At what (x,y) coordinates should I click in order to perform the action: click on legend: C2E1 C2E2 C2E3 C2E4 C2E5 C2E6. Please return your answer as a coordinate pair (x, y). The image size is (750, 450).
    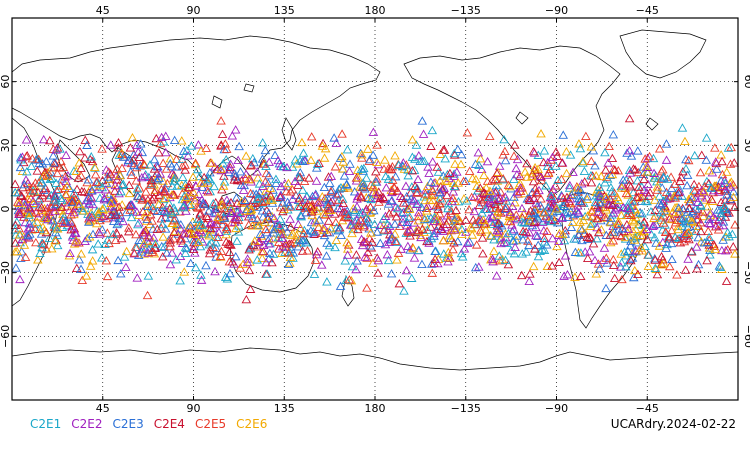
    Looking at the image, I should click on (153, 424).